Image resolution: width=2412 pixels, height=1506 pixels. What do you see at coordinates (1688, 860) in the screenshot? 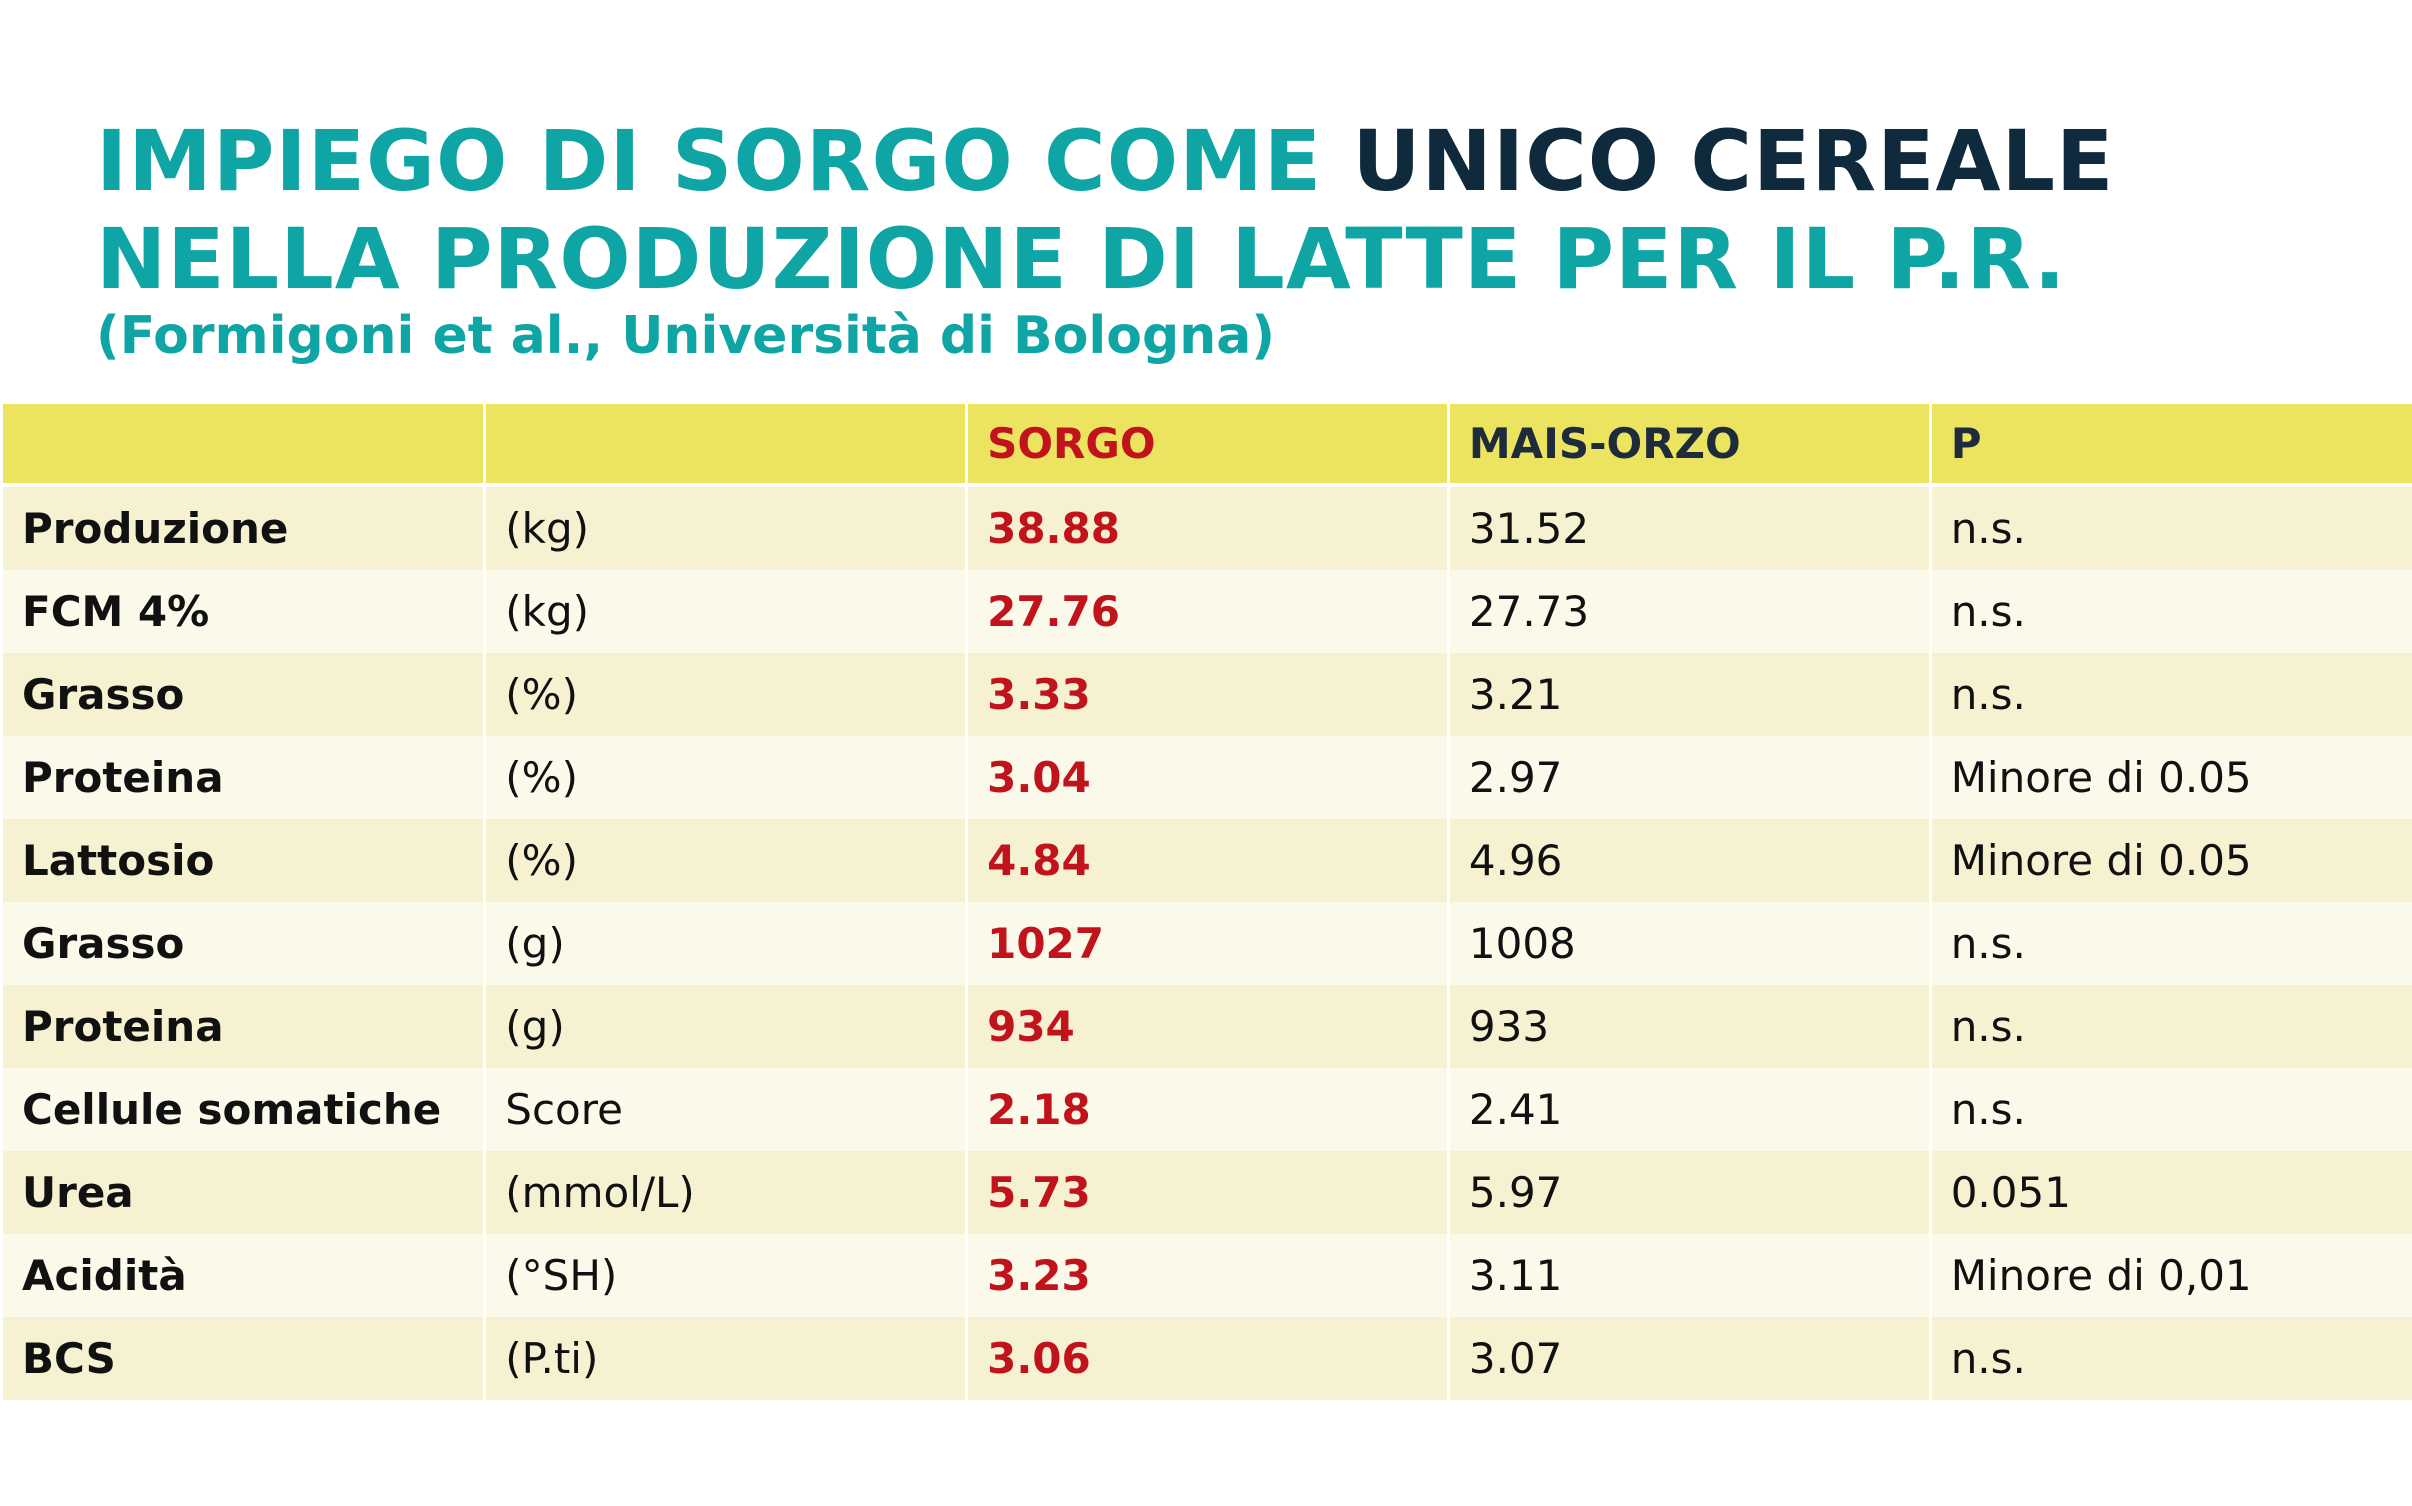
I see `mais-orzo-value: 4.96` at bounding box center [1688, 860].